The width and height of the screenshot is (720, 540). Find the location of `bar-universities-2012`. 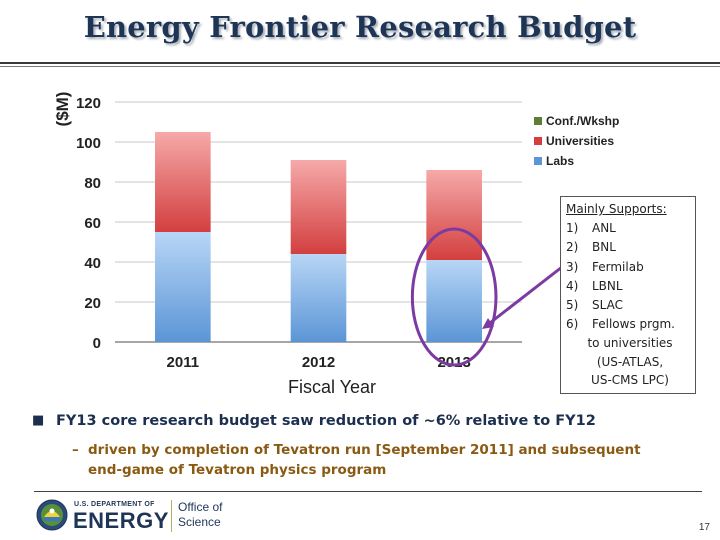

bar-universities-2012 is located at coordinates (318, 207).